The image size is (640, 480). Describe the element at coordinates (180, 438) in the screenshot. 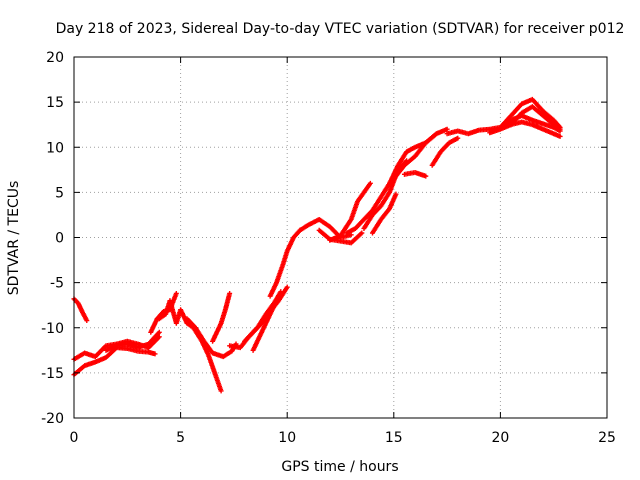

I see `x-tick-label: 5` at that location.